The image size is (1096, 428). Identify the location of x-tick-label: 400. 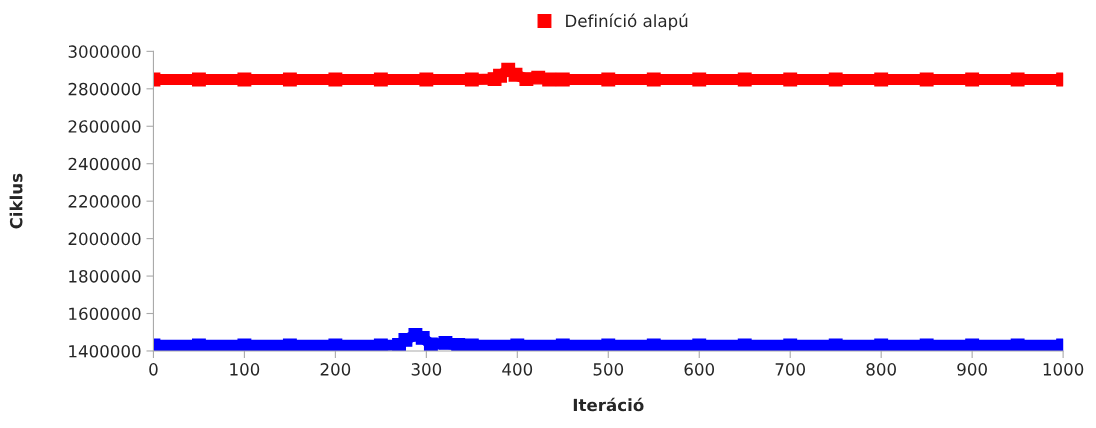
(517, 369).